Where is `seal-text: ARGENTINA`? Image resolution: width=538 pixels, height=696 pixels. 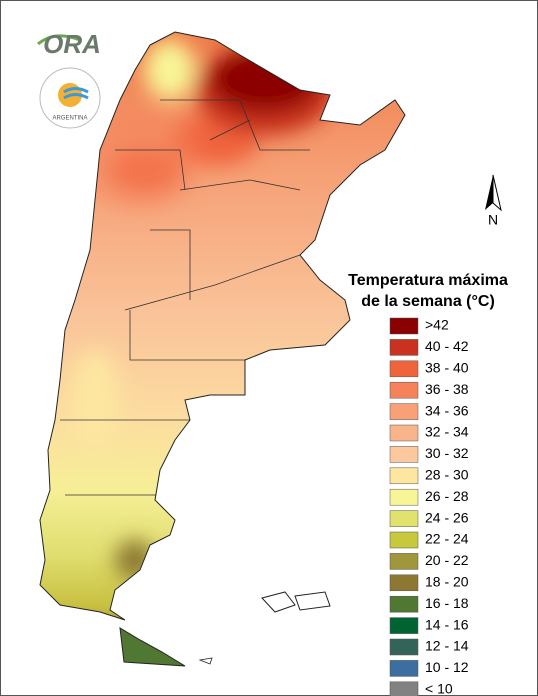 seal-text: ARGENTINA is located at coordinates (69, 119).